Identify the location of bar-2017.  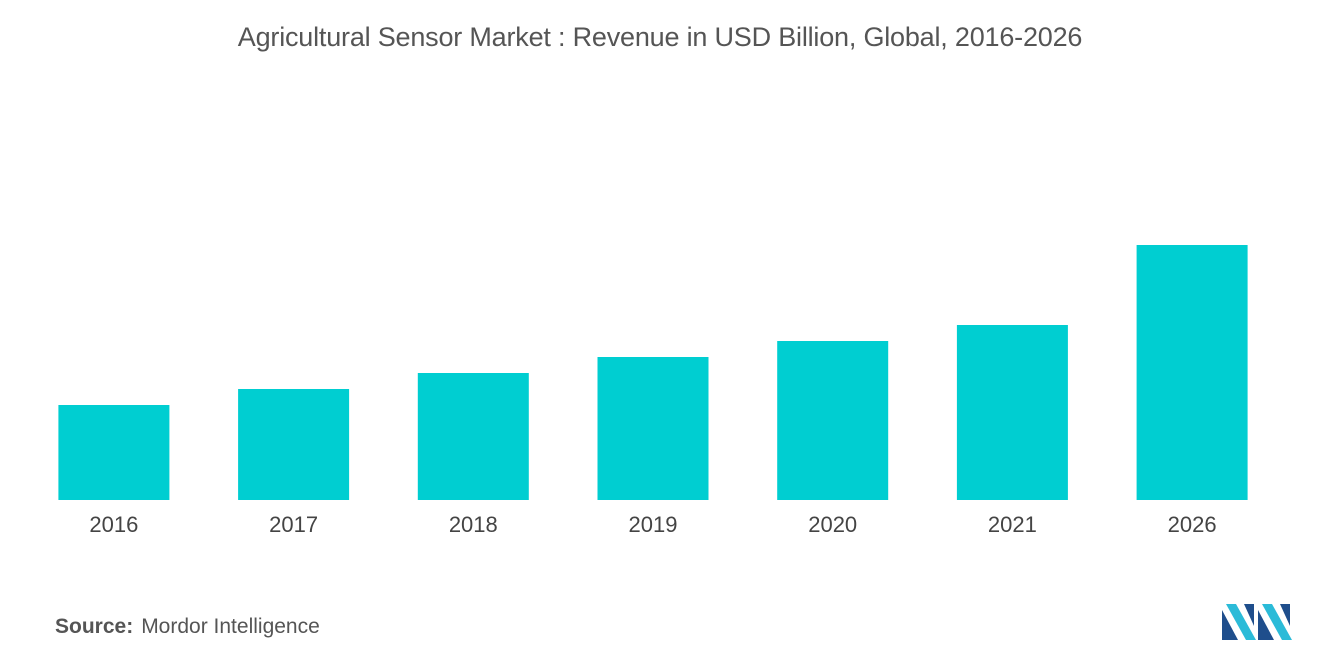
(294, 444).